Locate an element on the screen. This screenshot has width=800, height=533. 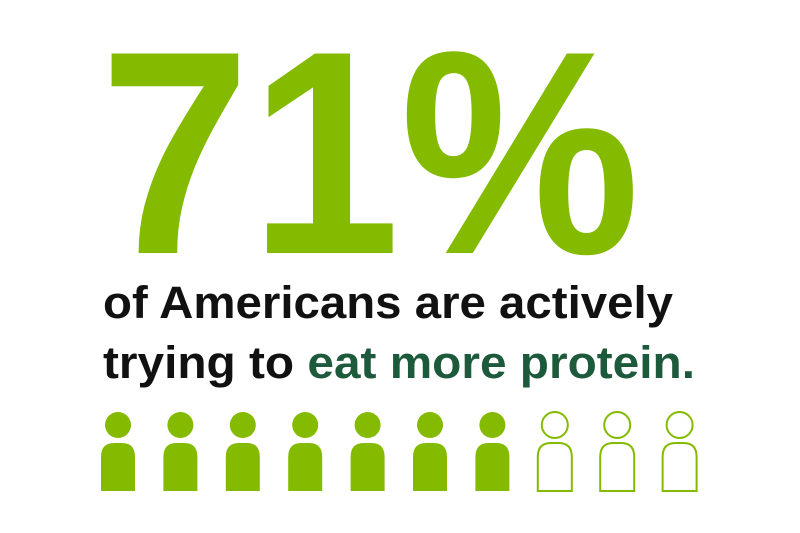
caption-highlight: eat more protein. is located at coordinates (501, 362).